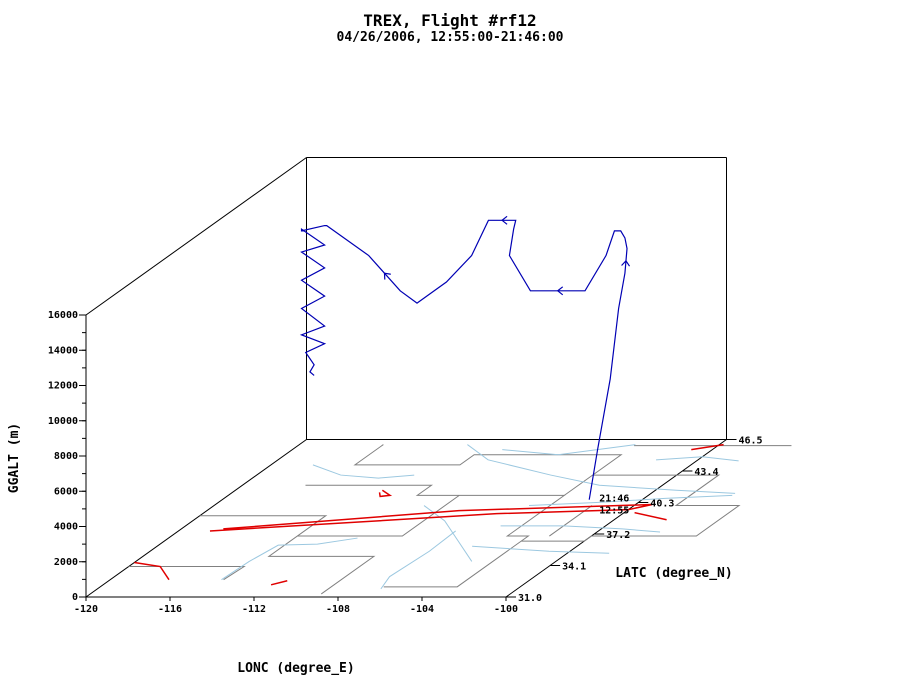 This screenshot has height=683, width=900. What do you see at coordinates (75, 597) in the screenshot?
I see `y-tick-label: 0` at bounding box center [75, 597].